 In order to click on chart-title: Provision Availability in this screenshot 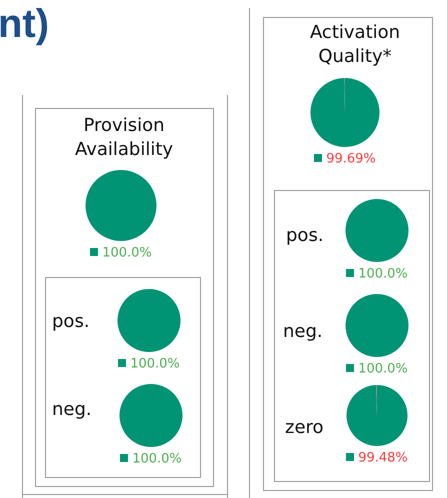, I will do `click(124, 138)`.